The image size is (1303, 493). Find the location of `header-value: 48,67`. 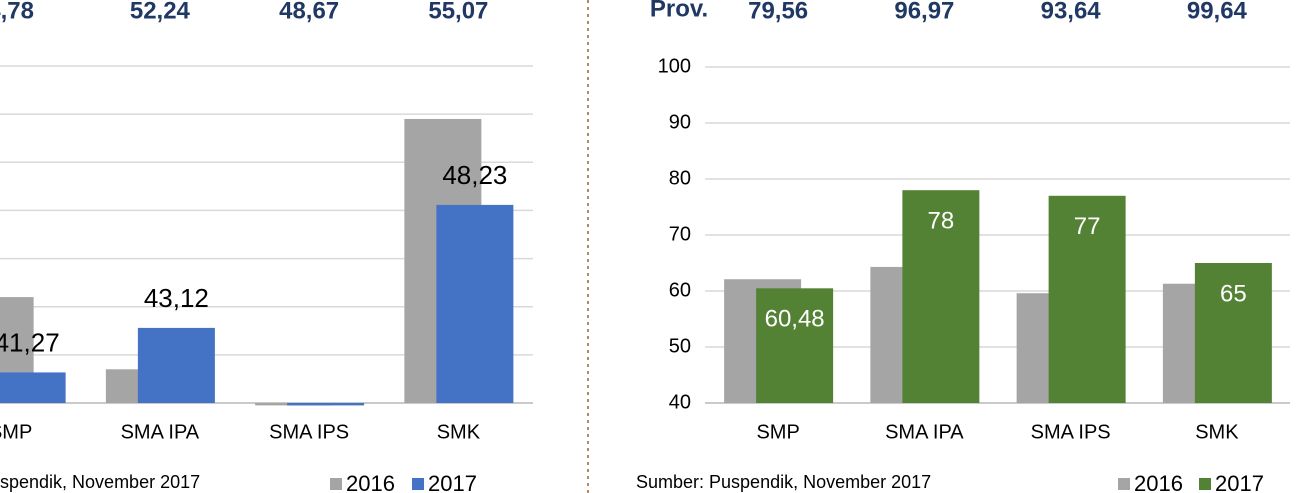

header-value: 48,67 is located at coordinates (309, 12).